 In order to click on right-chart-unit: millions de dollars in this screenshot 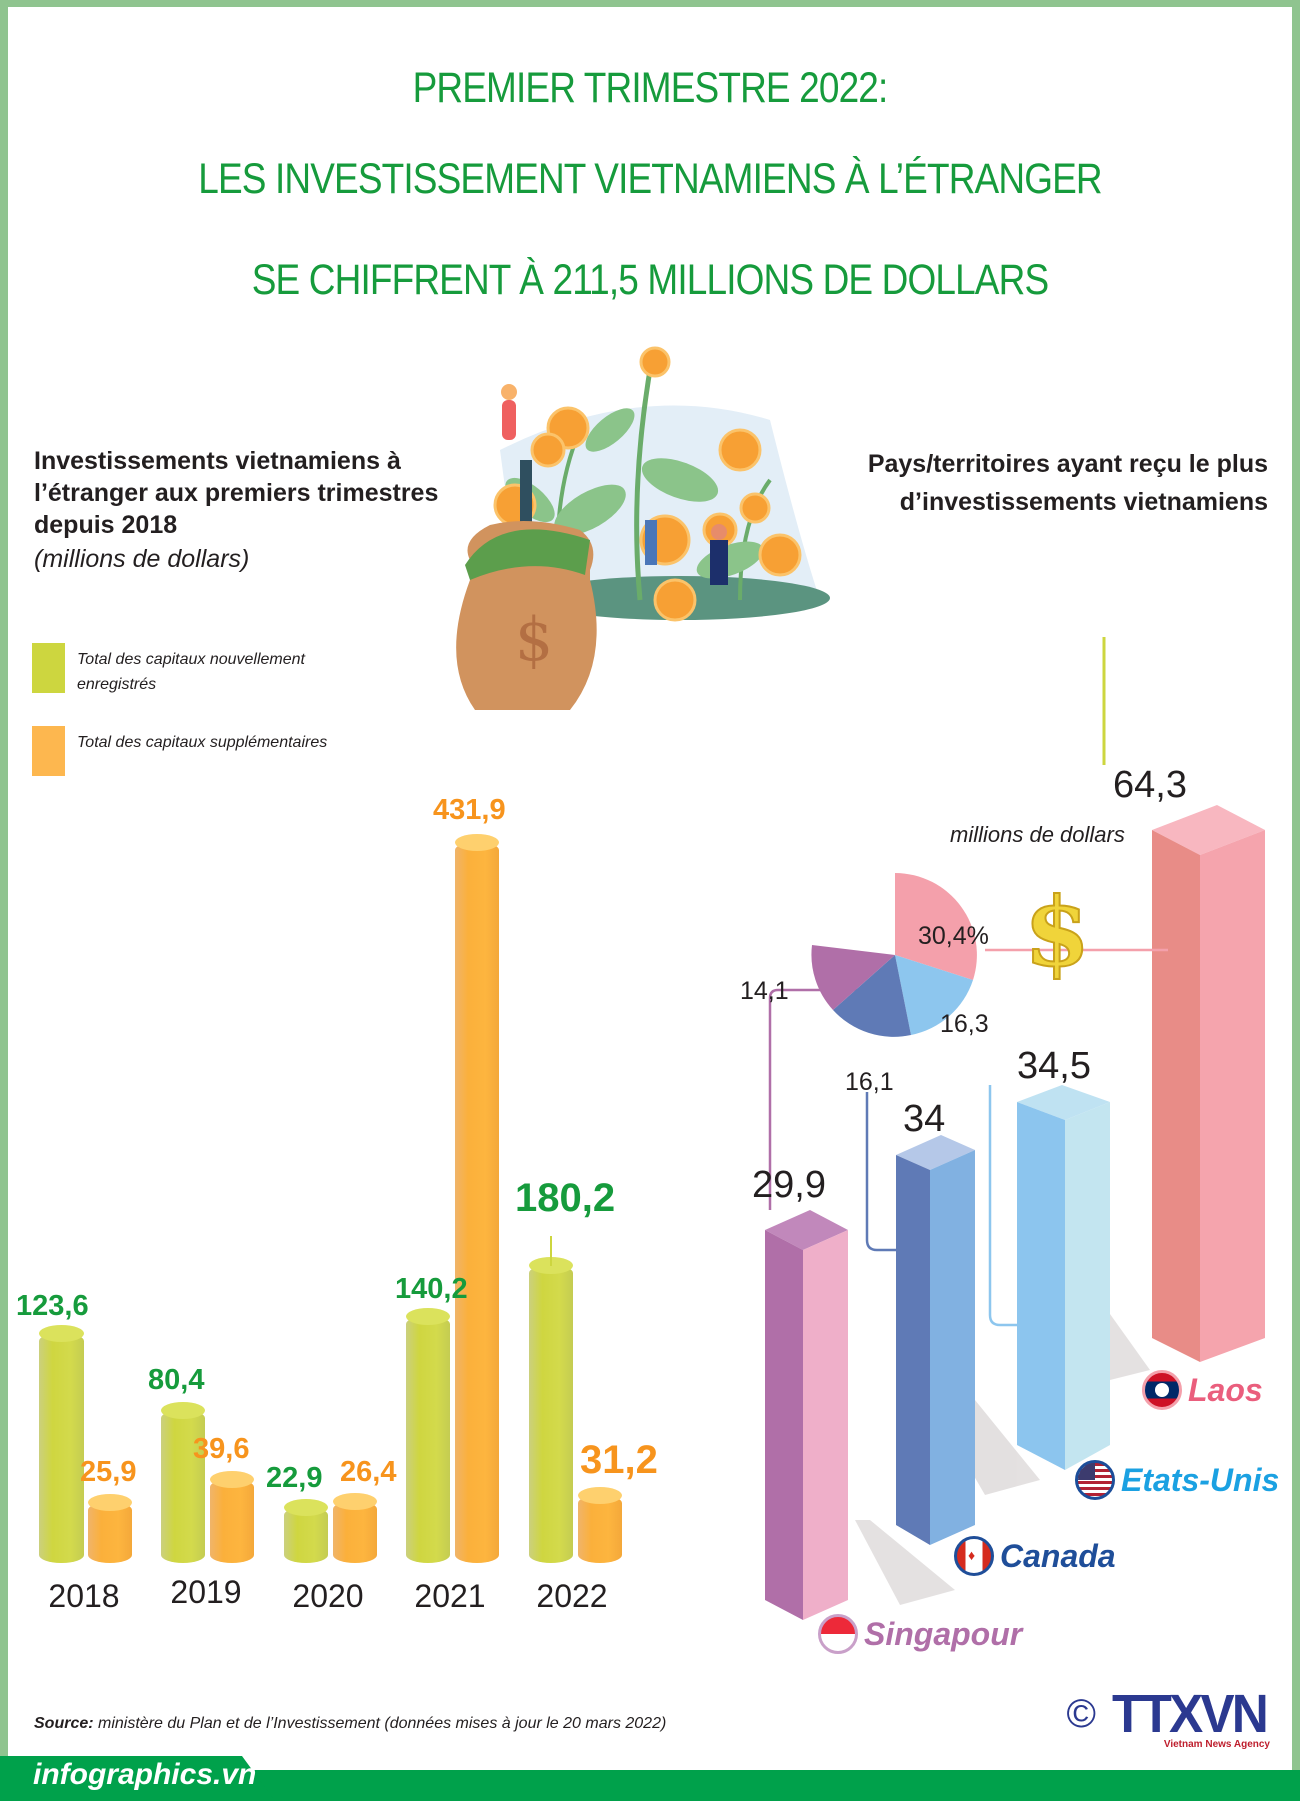, I will do `click(1037, 834)`.